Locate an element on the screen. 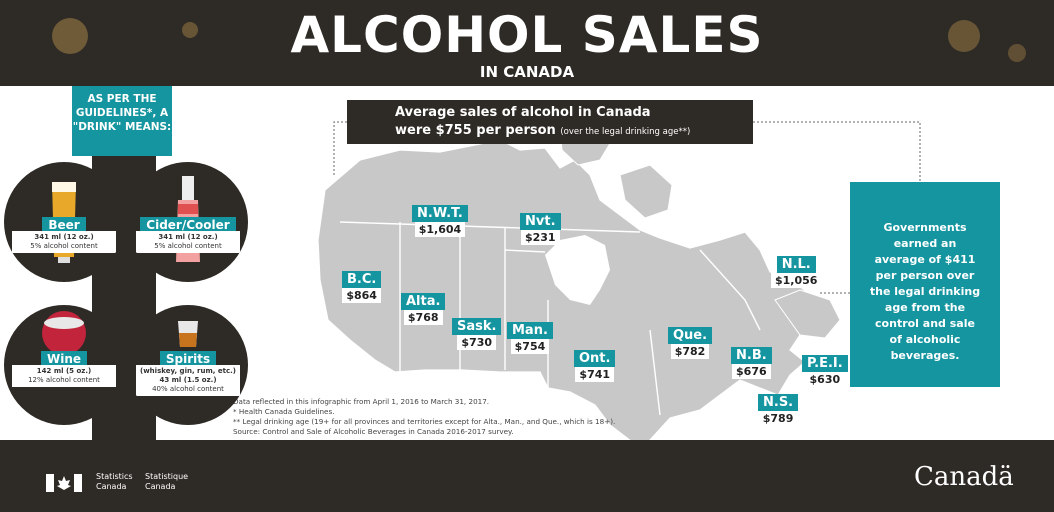 The image size is (1054, 512). province-que: Que. $782 is located at coordinates (690, 341).